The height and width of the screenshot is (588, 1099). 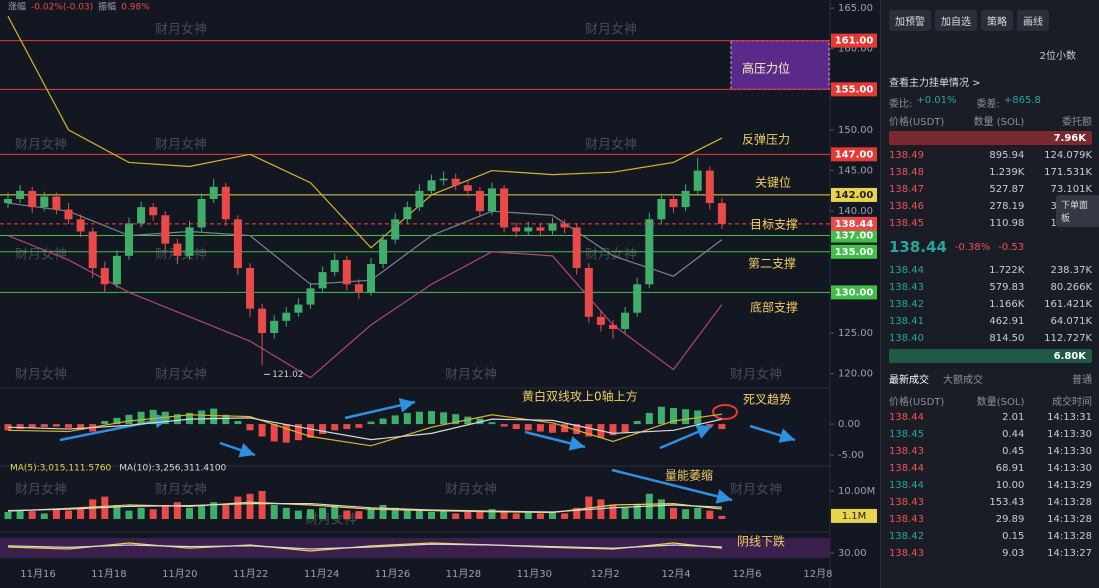 I want to click on filter: 普通, so click(x=1082, y=380).